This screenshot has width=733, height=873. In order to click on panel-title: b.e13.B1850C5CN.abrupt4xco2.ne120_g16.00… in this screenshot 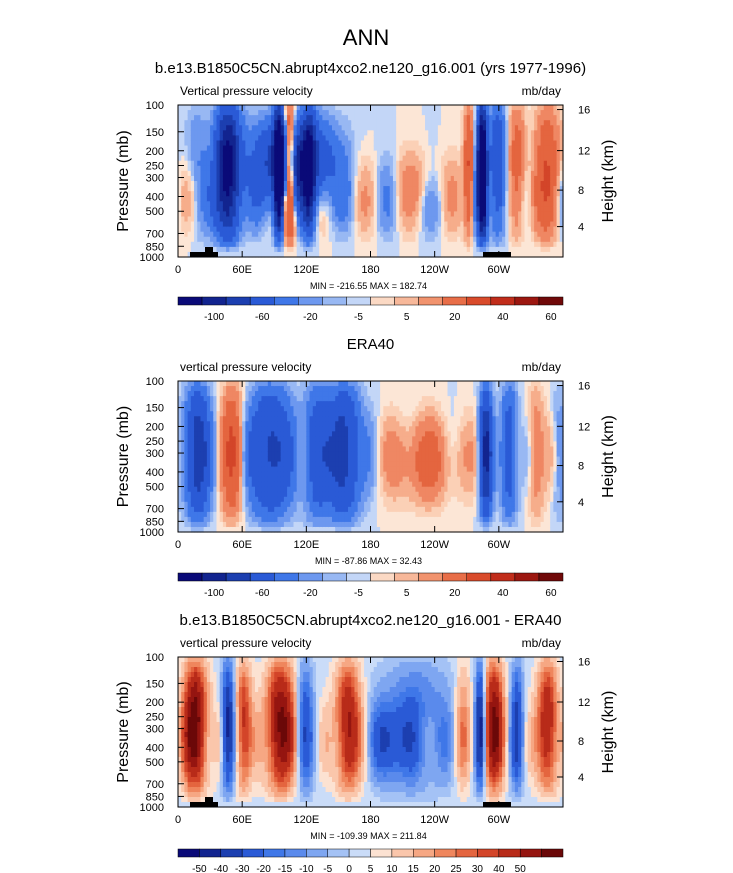, I will do `click(370, 68)`.